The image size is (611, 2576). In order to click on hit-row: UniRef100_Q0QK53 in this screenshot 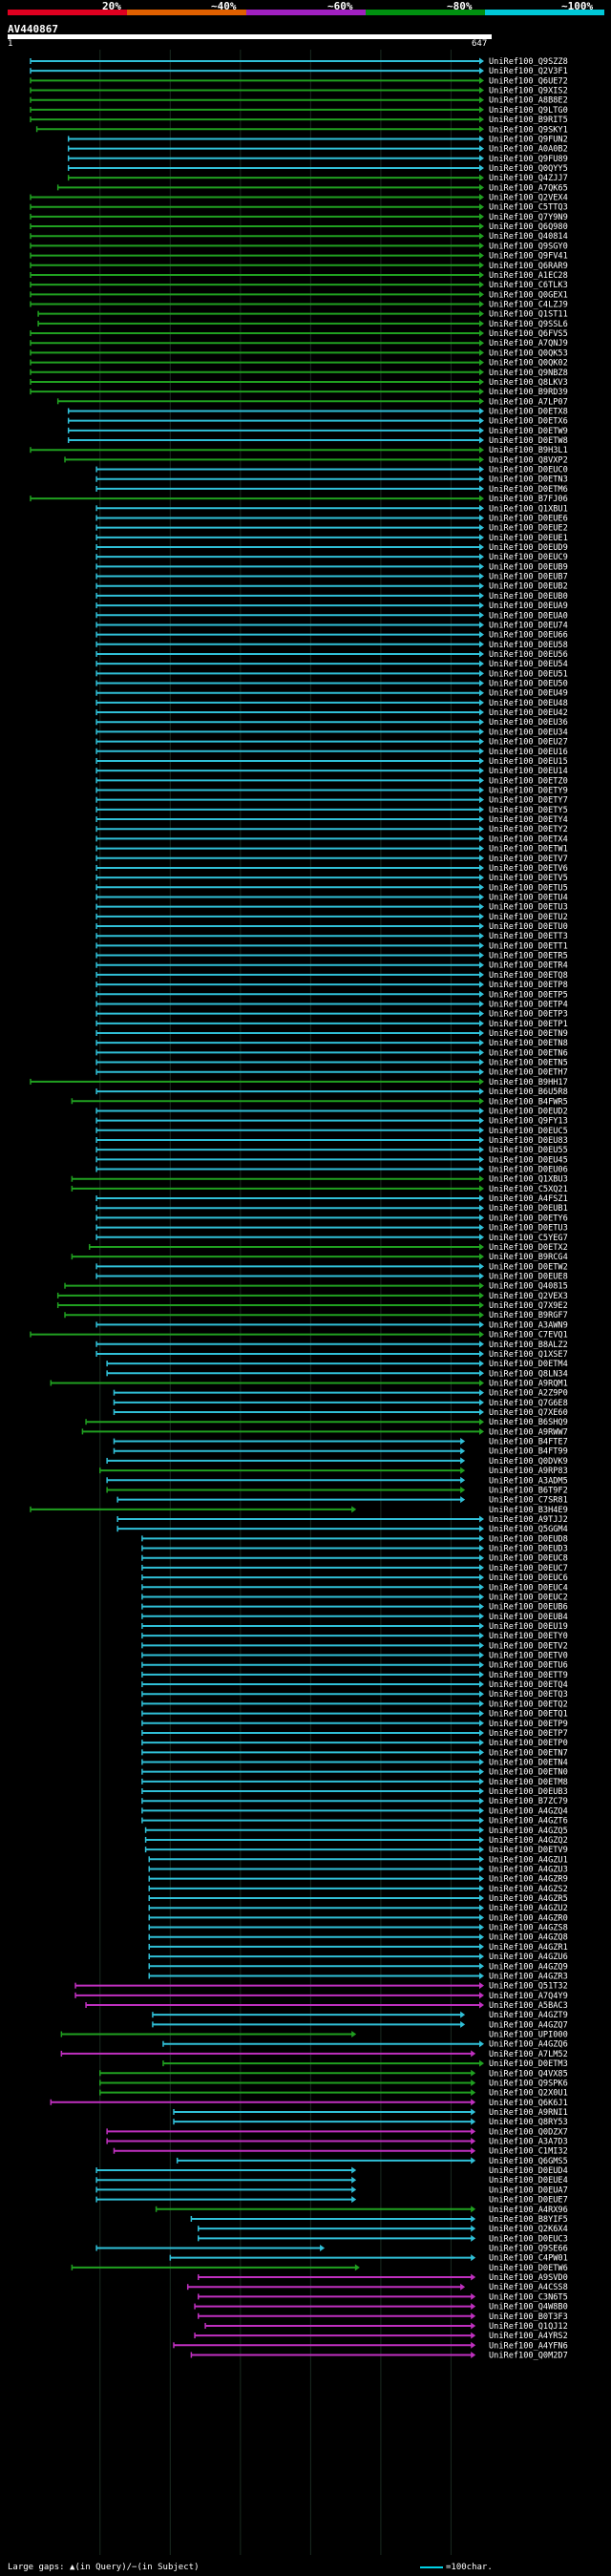, I will do `click(299, 353)`.